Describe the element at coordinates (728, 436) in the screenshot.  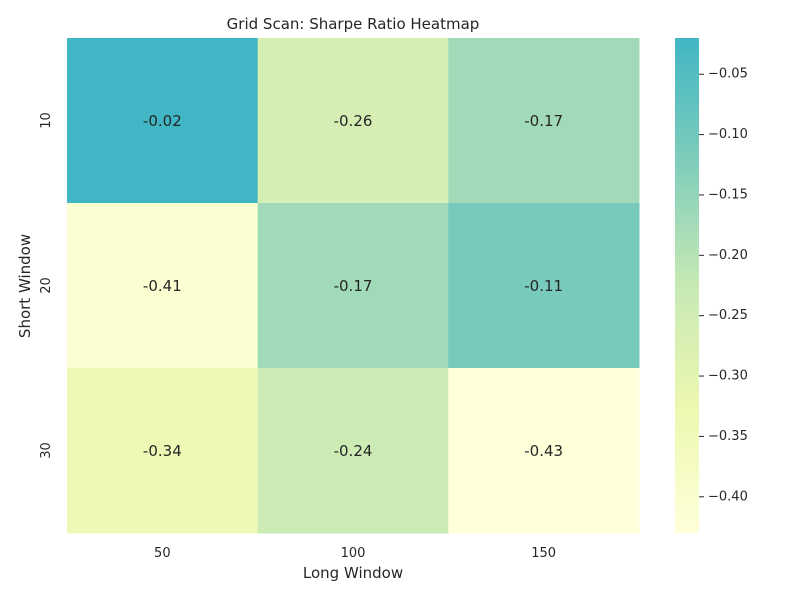
I see `colorbar-tick-label: −0.35` at that location.